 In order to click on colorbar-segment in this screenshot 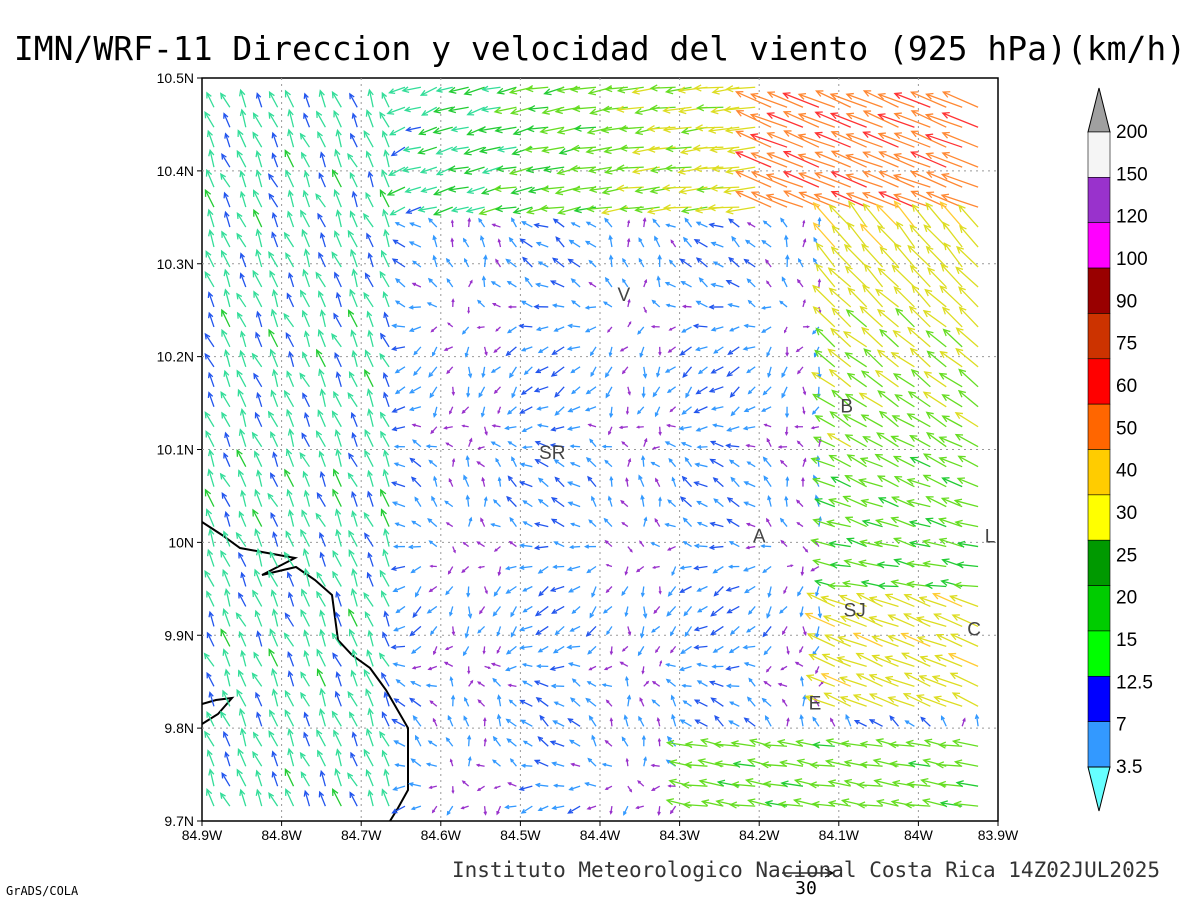, I will do `click(1099, 472)`.